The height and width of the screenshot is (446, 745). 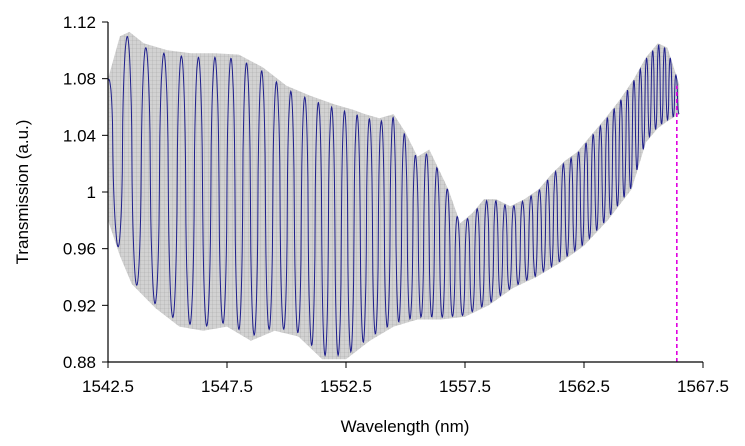 What do you see at coordinates (85, 192) in the screenshot?
I see `y-ticks: 0.88 0.92 0.96 1 1.04 1.08 1.12` at bounding box center [85, 192].